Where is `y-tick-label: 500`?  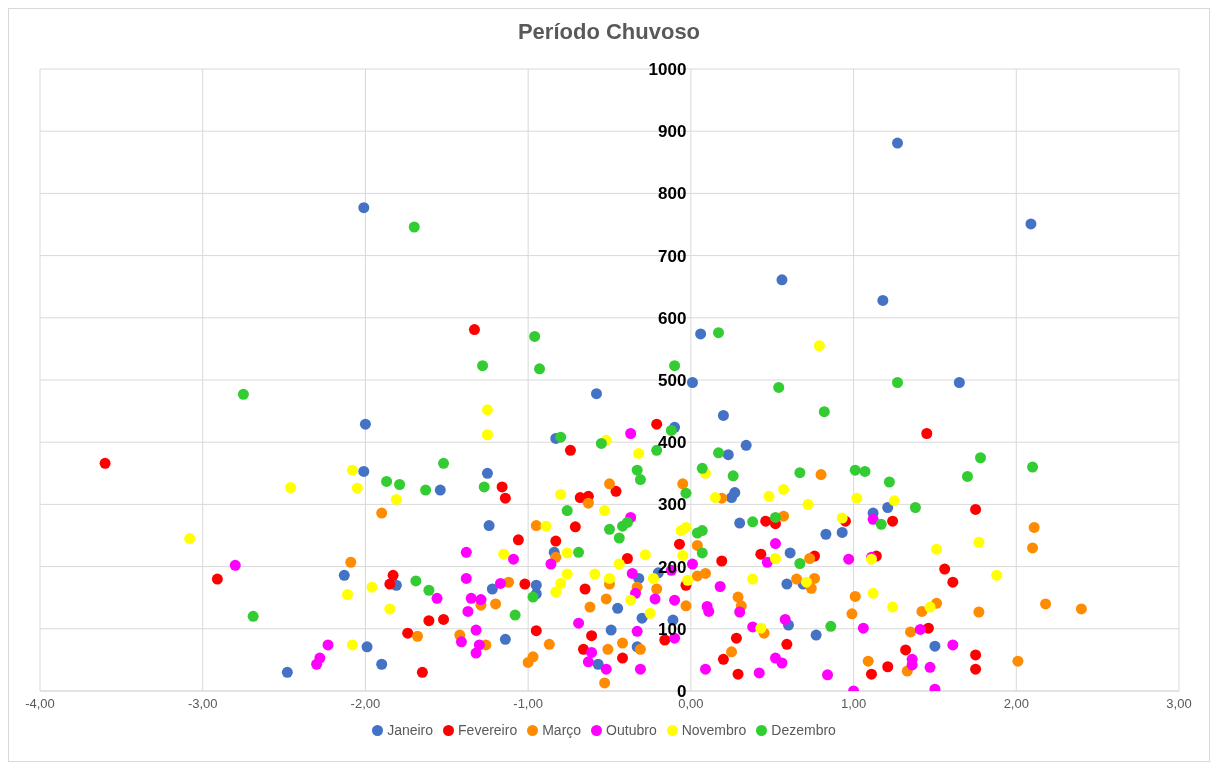
y-tick-label: 500 is located at coordinates (672, 380).